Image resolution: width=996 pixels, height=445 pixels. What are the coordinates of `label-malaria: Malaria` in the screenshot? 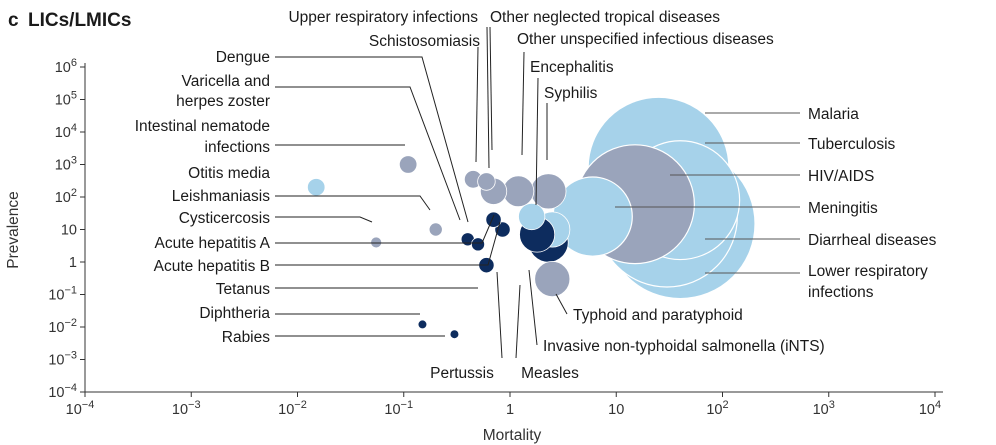 It's located at (833, 114).